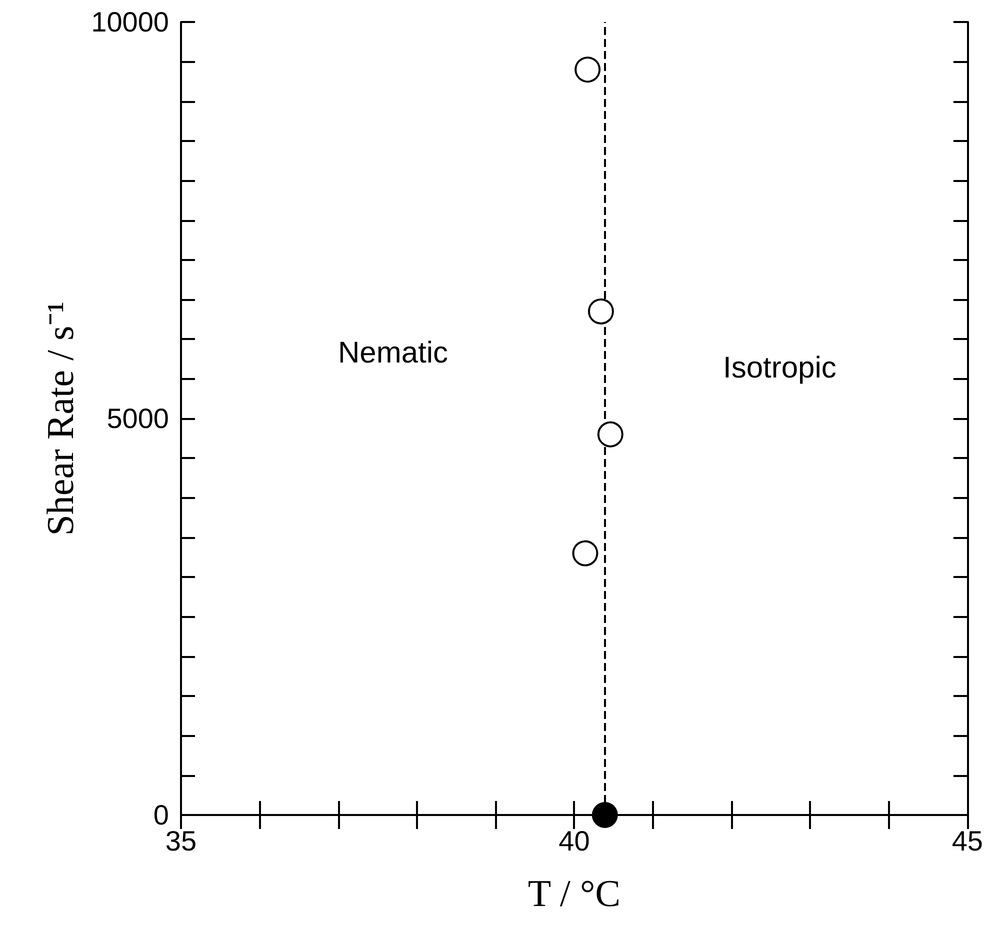 The image size is (994, 940). What do you see at coordinates (968, 841) in the screenshot?
I see `x-tick-label: 45` at bounding box center [968, 841].